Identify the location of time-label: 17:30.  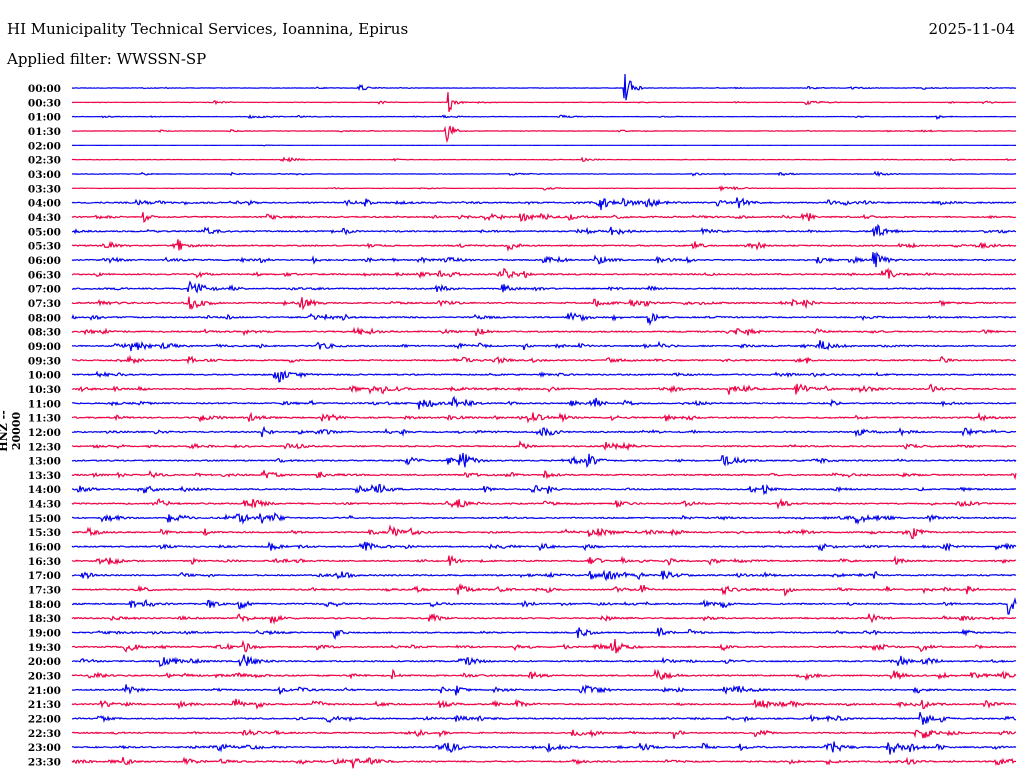
(44, 591).